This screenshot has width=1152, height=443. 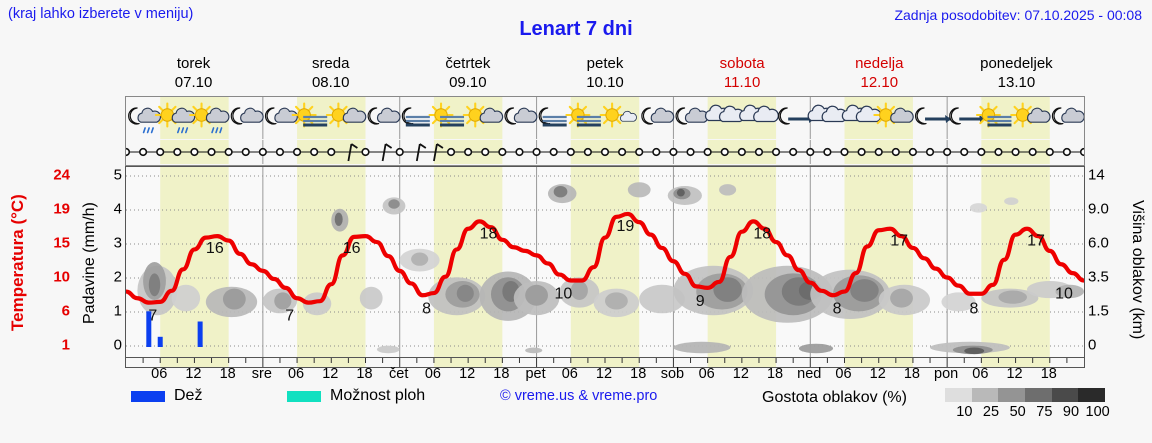 What do you see at coordinates (261, 374) in the screenshot?
I see `x-axis-tick-label: sre` at bounding box center [261, 374].